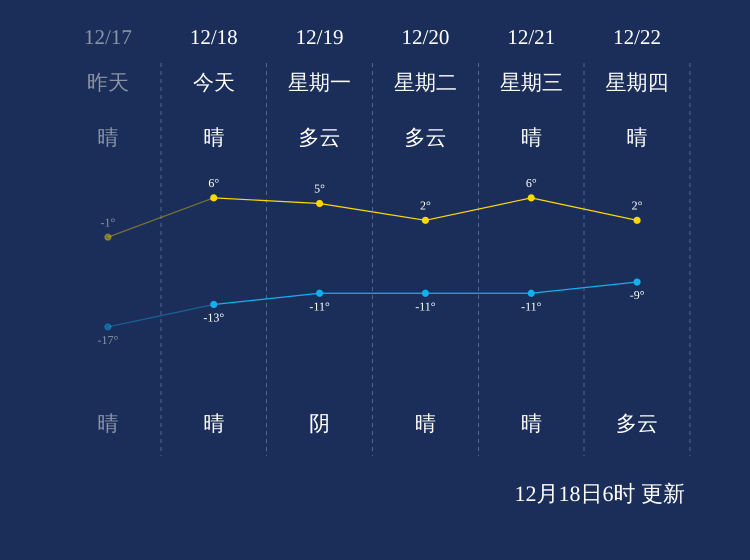 The image size is (750, 560). What do you see at coordinates (108, 340) in the screenshot?
I see `data-label: -17°` at bounding box center [108, 340].